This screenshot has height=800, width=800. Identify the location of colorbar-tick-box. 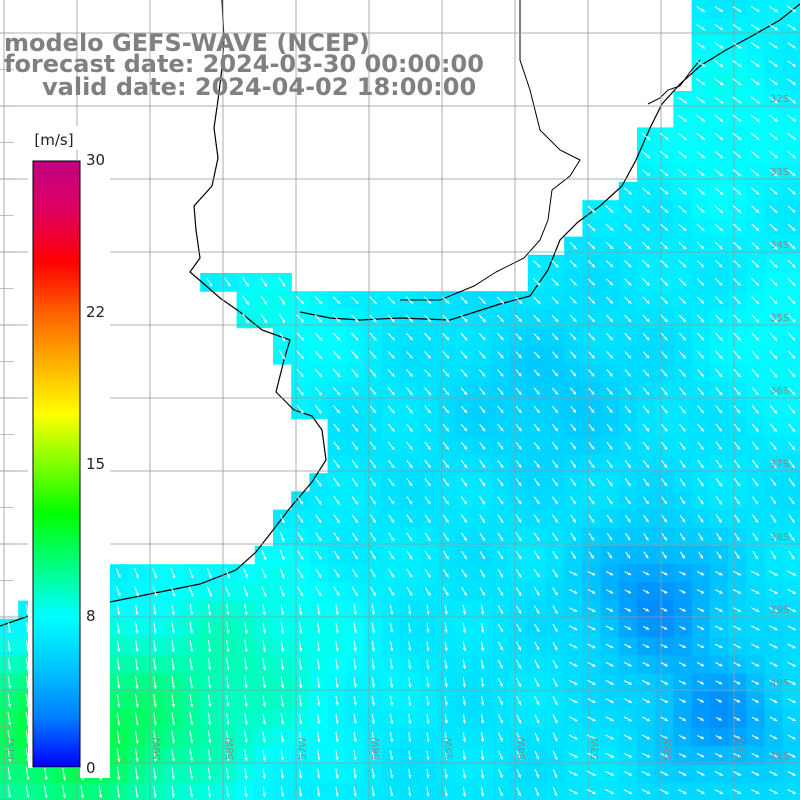
(95, 464).